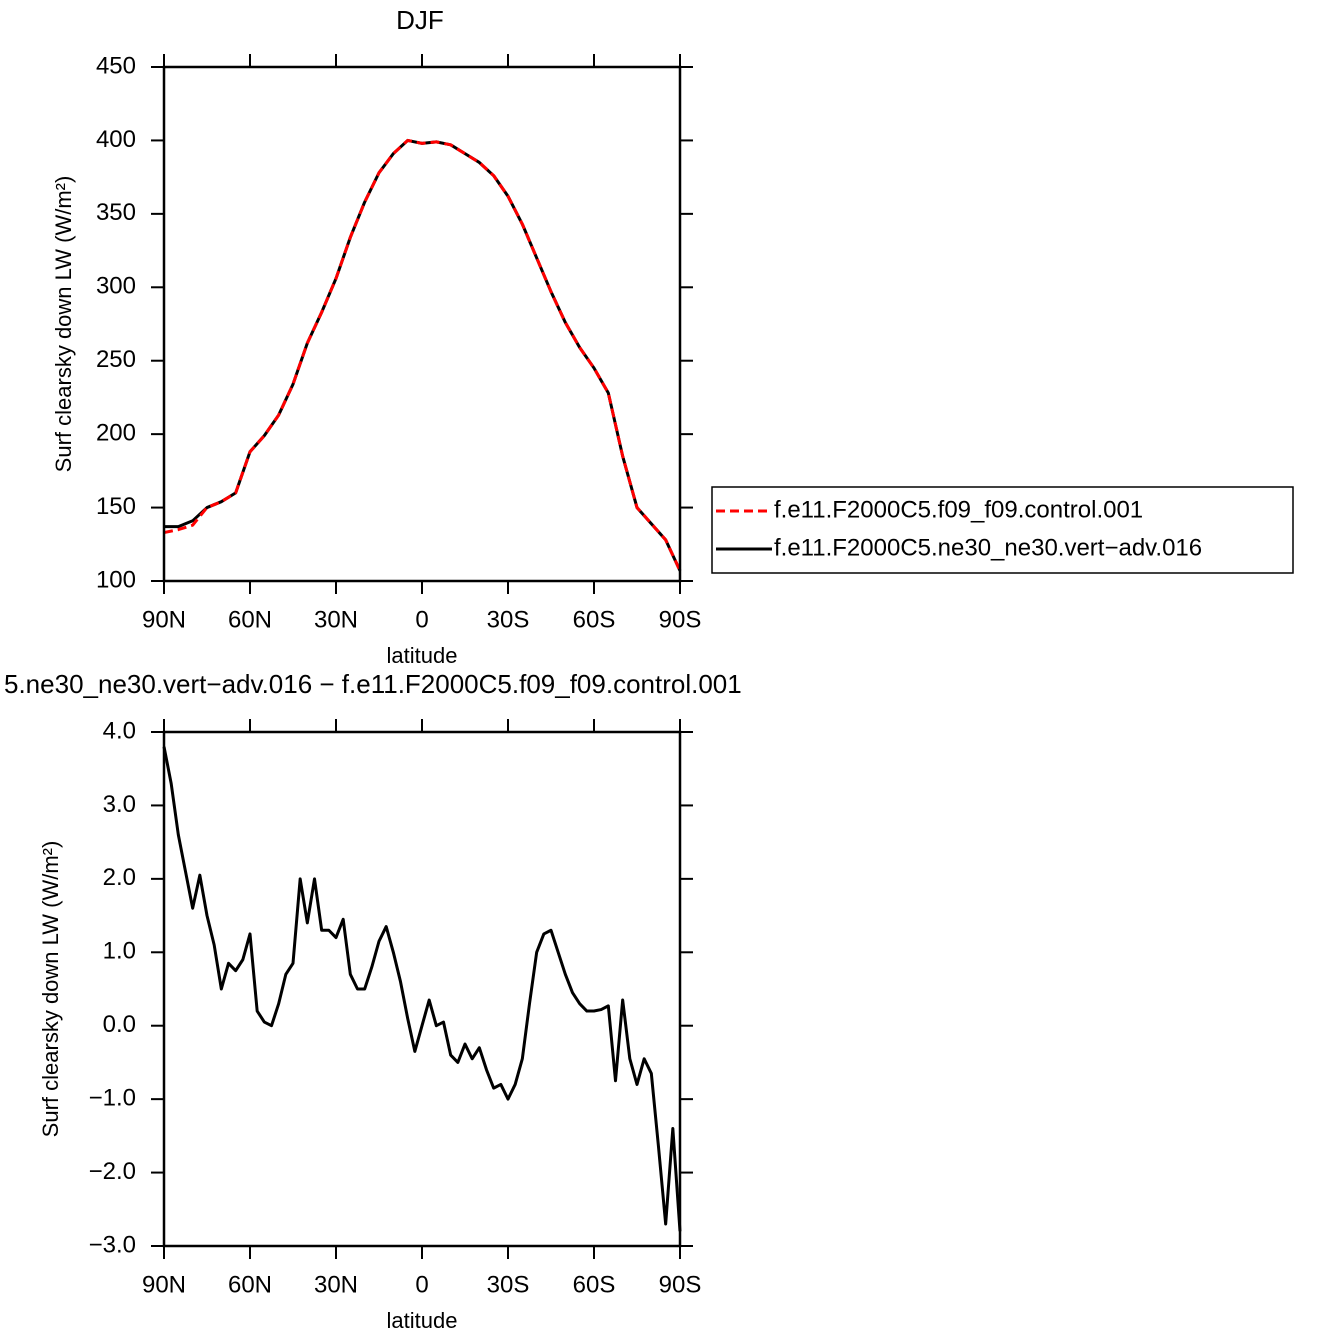 The height and width of the screenshot is (1341, 1344). Describe the element at coordinates (112, 1171) in the screenshot. I see `y-tick-label: −2.0` at that location.